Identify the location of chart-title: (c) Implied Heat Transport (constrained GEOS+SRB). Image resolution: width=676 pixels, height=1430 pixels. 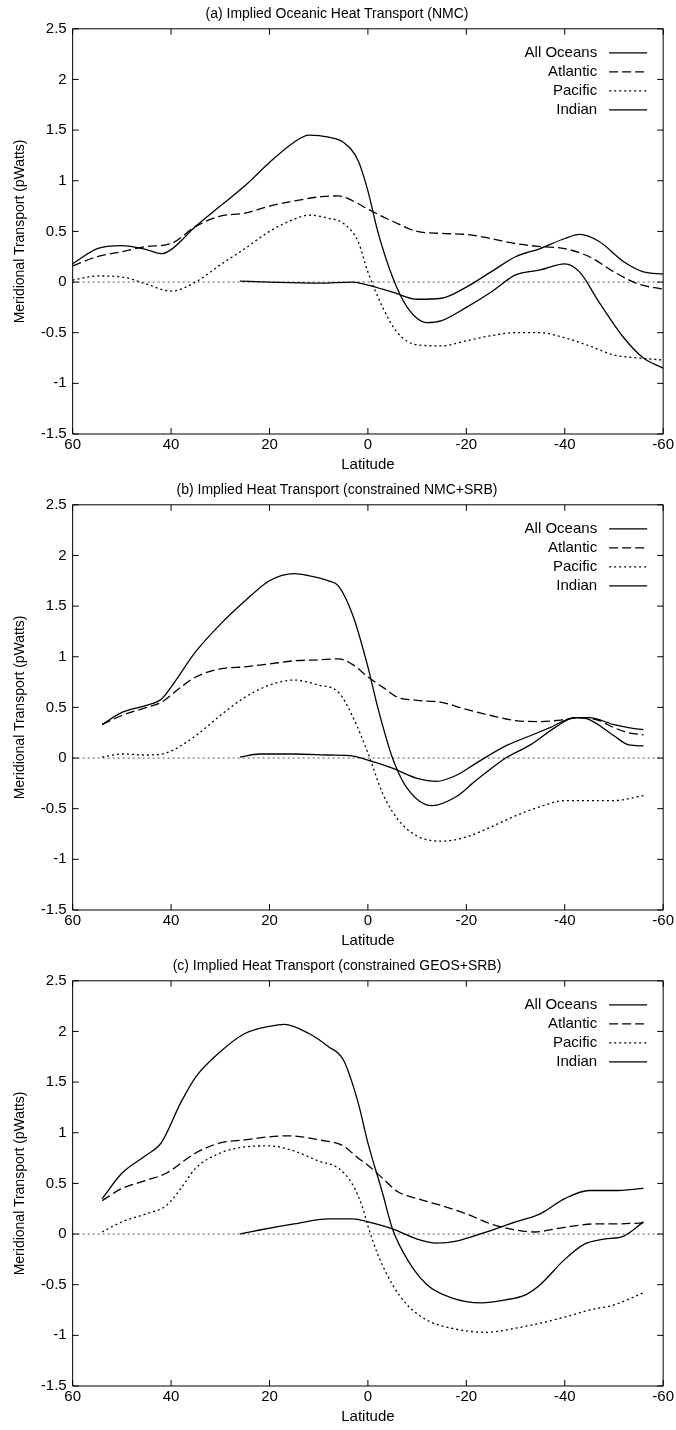
(337, 965).